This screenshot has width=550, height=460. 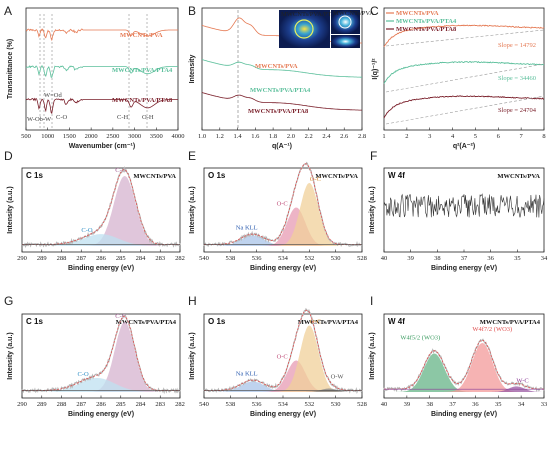 I want to click on panel-c-x-ticks: 1 2 3 4 5 6 7 8, so click(x=464, y=133).